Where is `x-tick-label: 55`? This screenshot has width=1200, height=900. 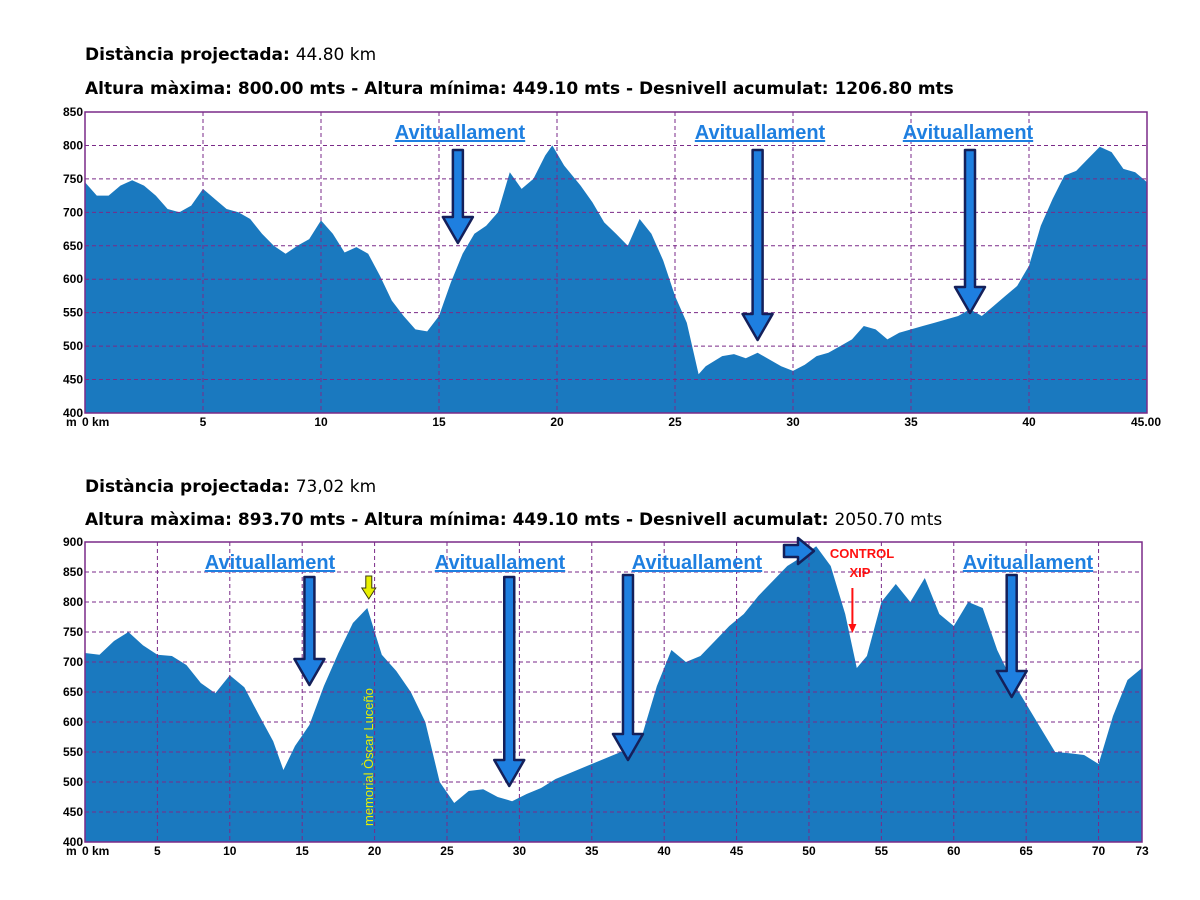 x-tick-label: 55 is located at coordinates (882, 851).